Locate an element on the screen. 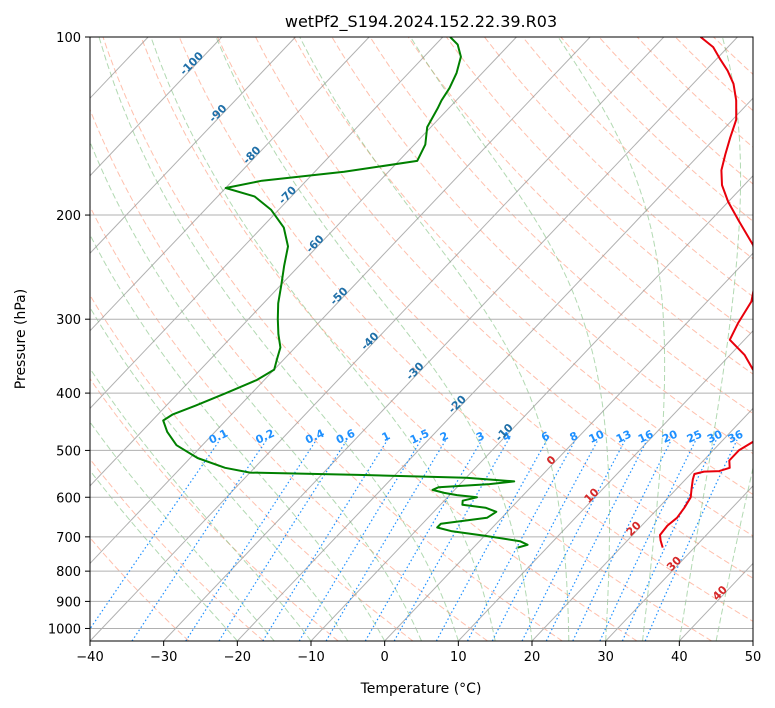 Image resolution: width=775 pixels, height=708 pixels. y-tick-label: 200 is located at coordinates (68, 216).